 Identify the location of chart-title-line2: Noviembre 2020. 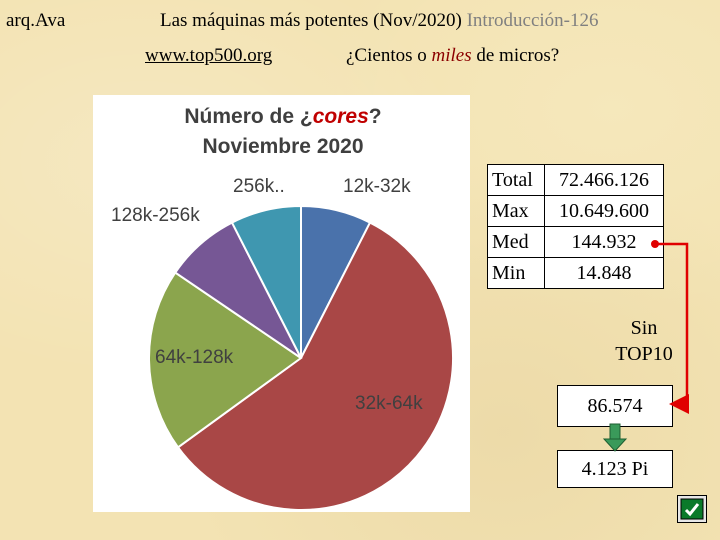
(282, 146).